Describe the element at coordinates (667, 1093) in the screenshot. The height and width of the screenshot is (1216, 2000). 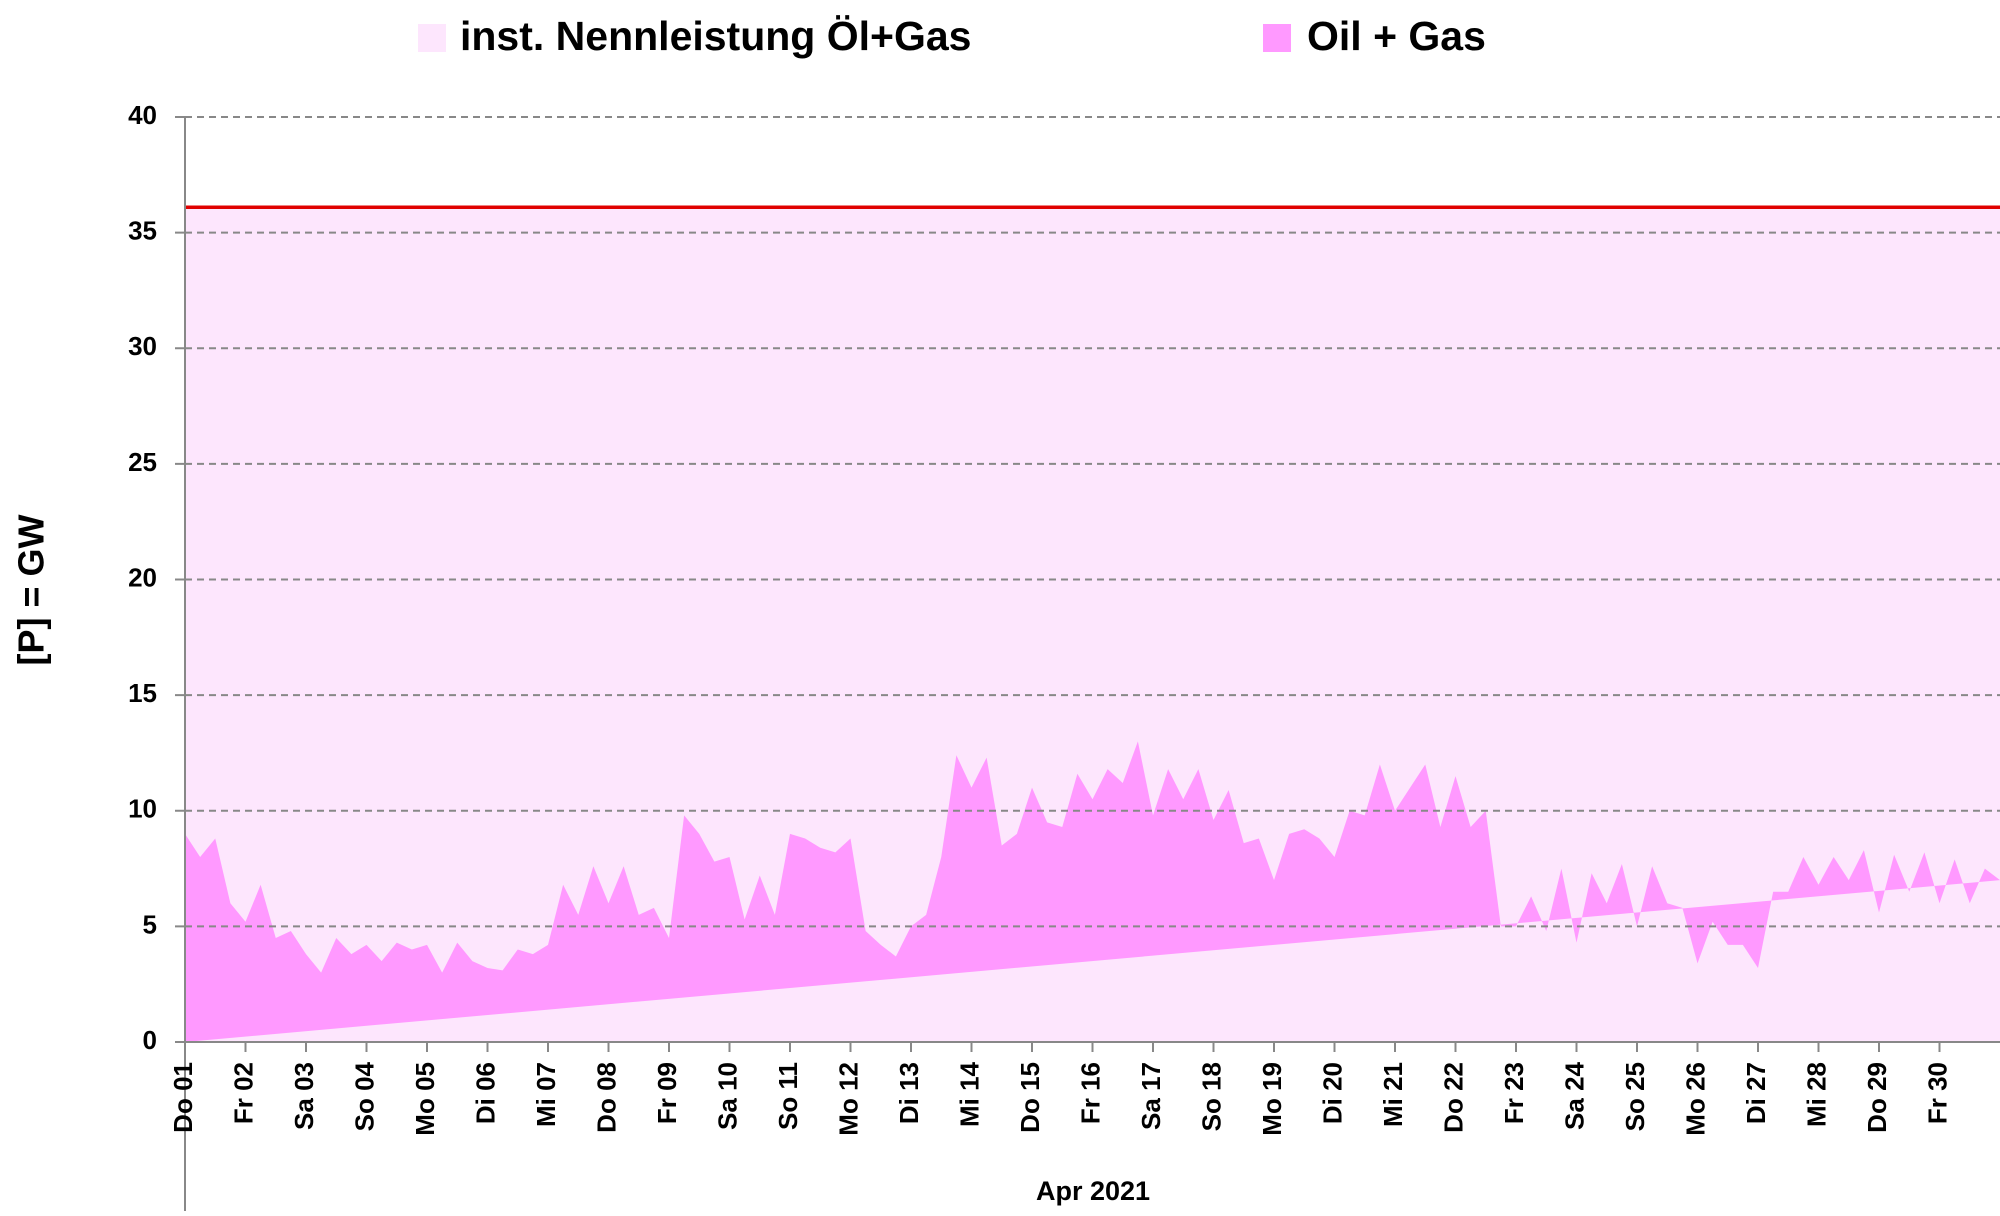
I see `x-tick-label: Fr 09` at that location.